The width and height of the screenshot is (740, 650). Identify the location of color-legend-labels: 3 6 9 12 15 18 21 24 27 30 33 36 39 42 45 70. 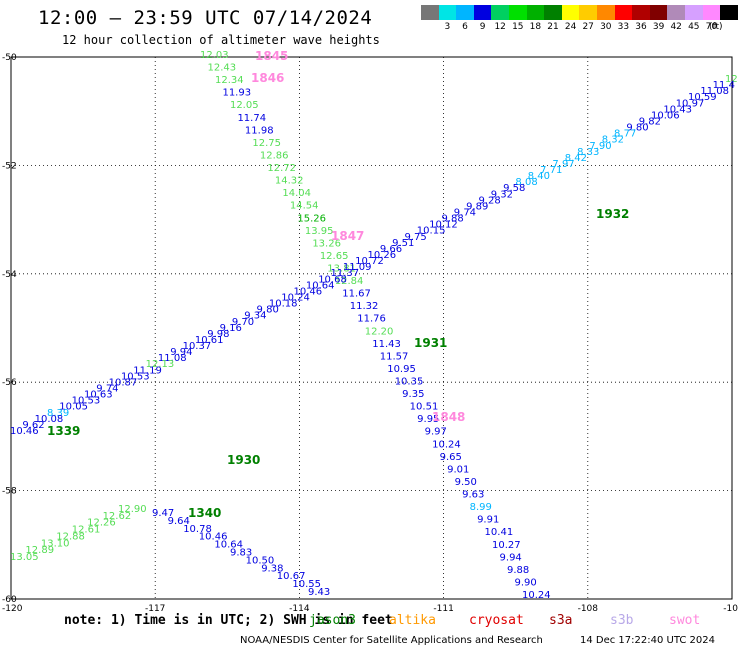
(576, 28).